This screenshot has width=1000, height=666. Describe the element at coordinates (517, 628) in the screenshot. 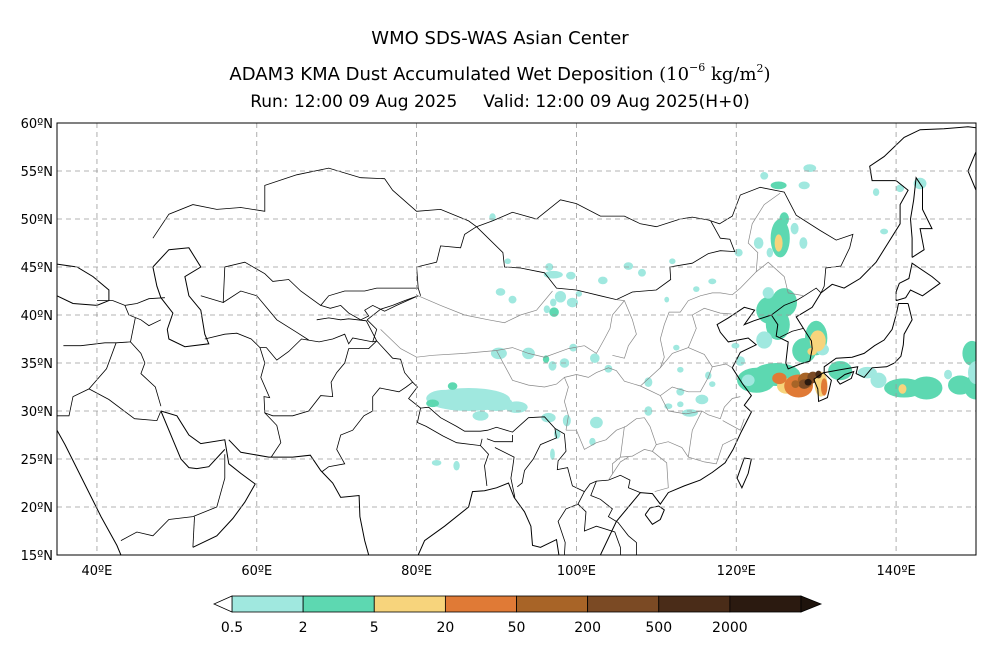

I see `colorbar-label: 50` at that location.